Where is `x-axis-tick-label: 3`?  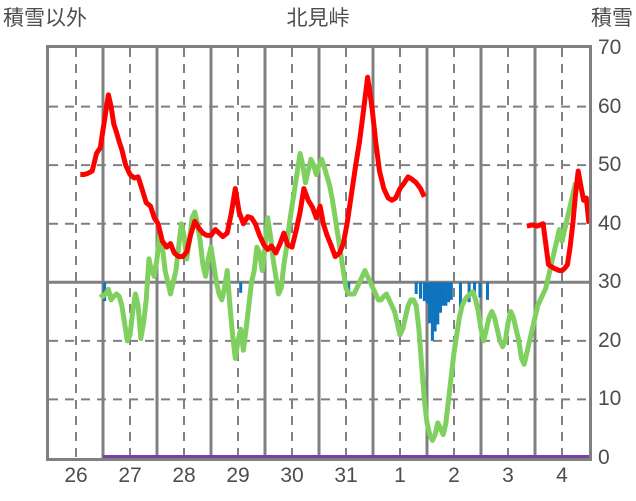 x-axis-tick-label: 3 is located at coordinates (508, 475).